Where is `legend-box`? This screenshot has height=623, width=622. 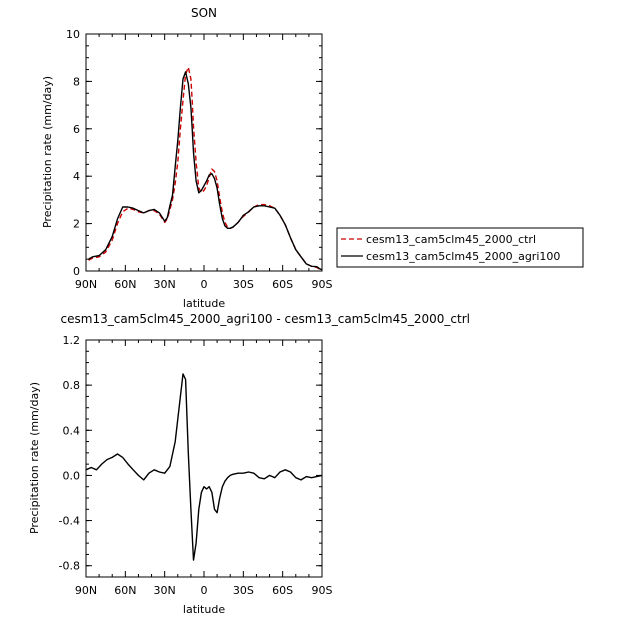 legend-box is located at coordinates (460, 247).